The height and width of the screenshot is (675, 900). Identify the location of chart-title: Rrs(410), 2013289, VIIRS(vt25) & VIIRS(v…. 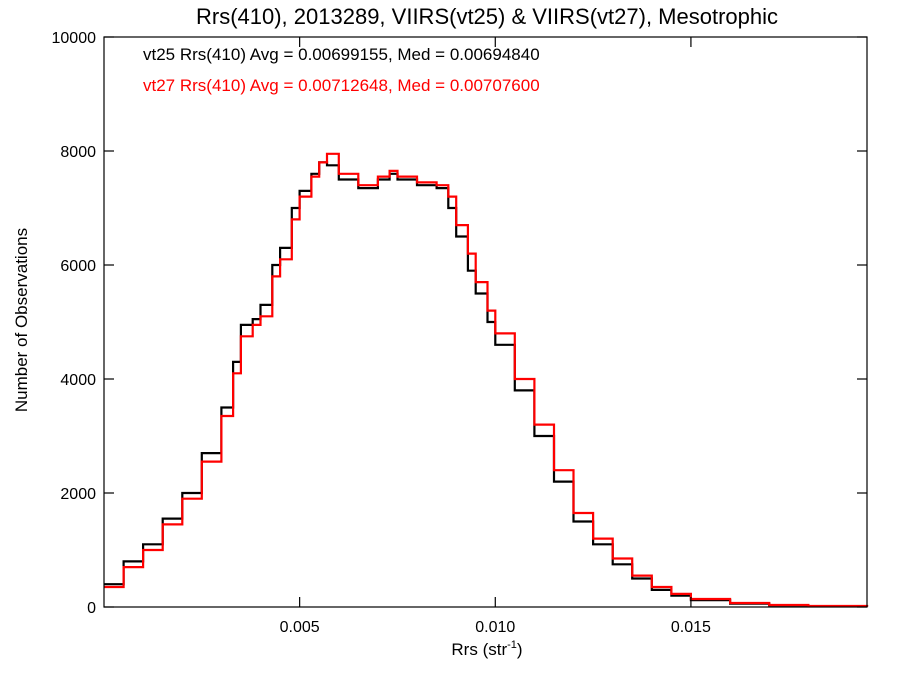
(487, 16).